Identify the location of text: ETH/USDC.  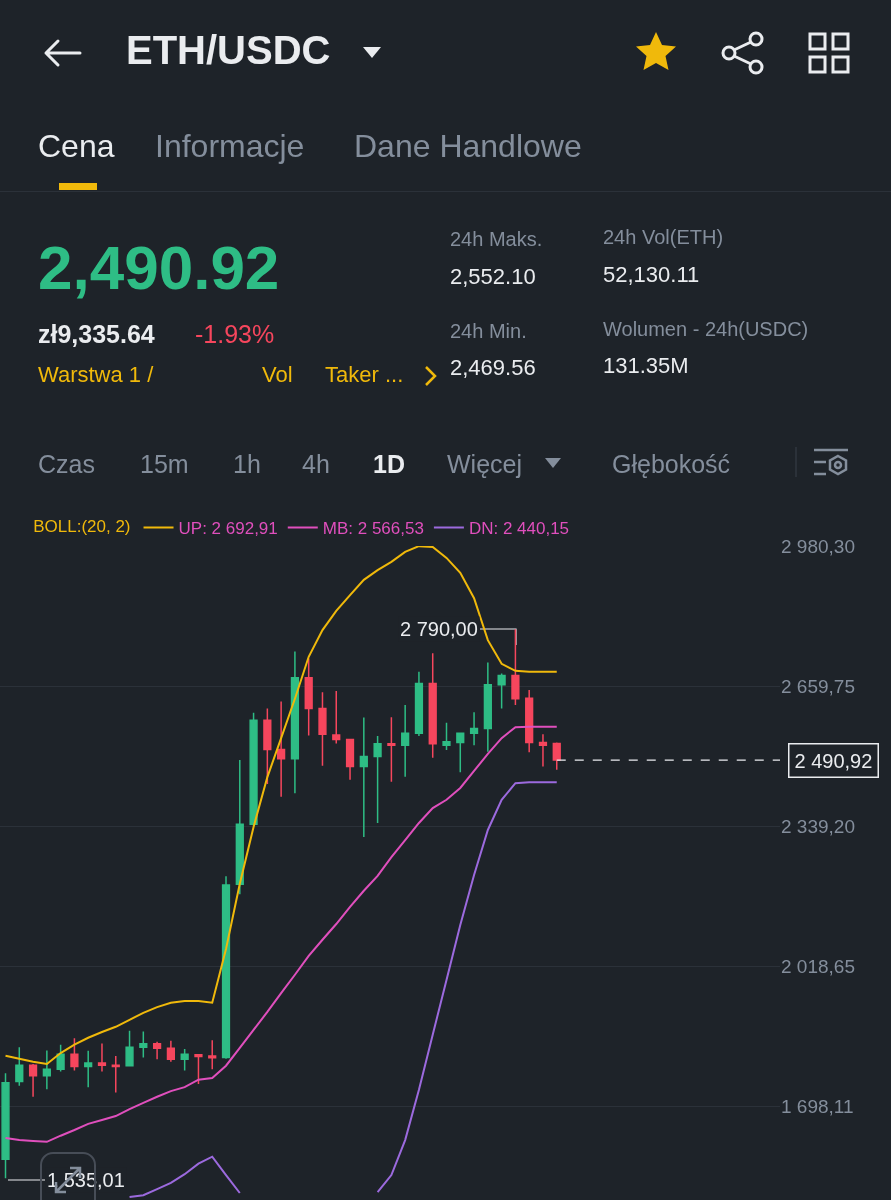
(228, 50).